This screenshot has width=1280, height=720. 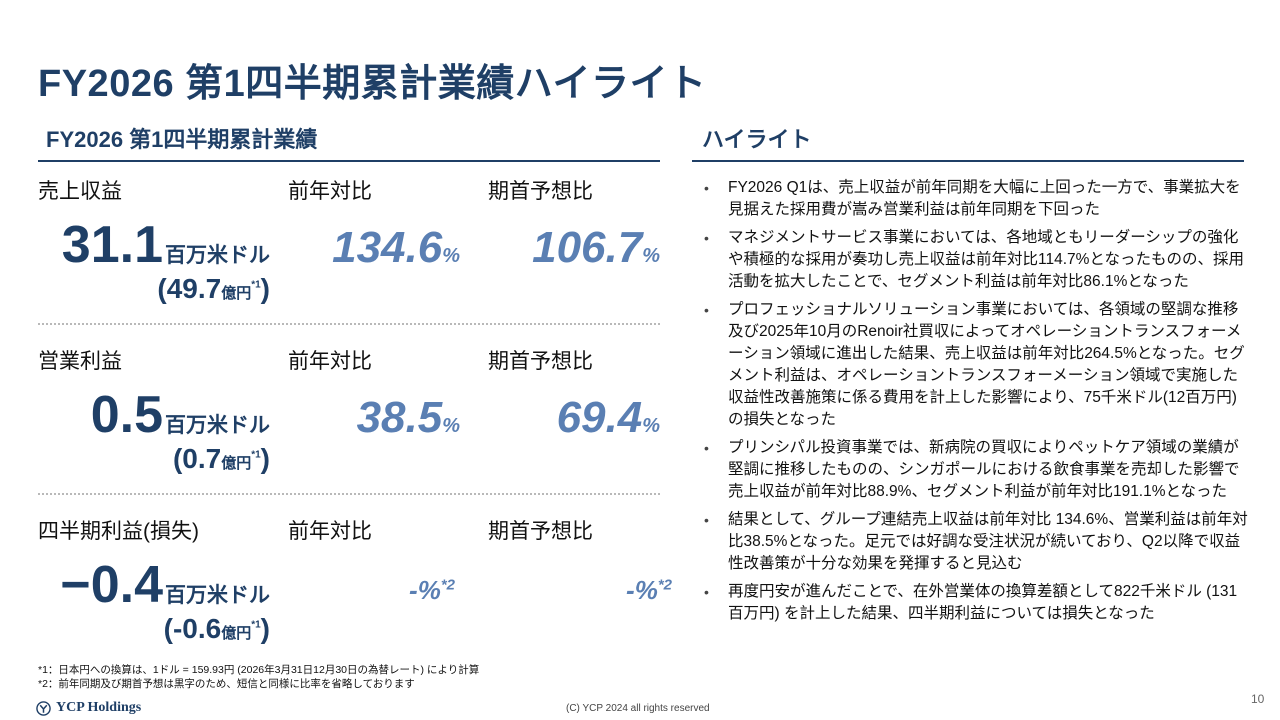 I want to click on left-section-heading: FY2026 第1四半期累計業績, so click(x=182, y=139).